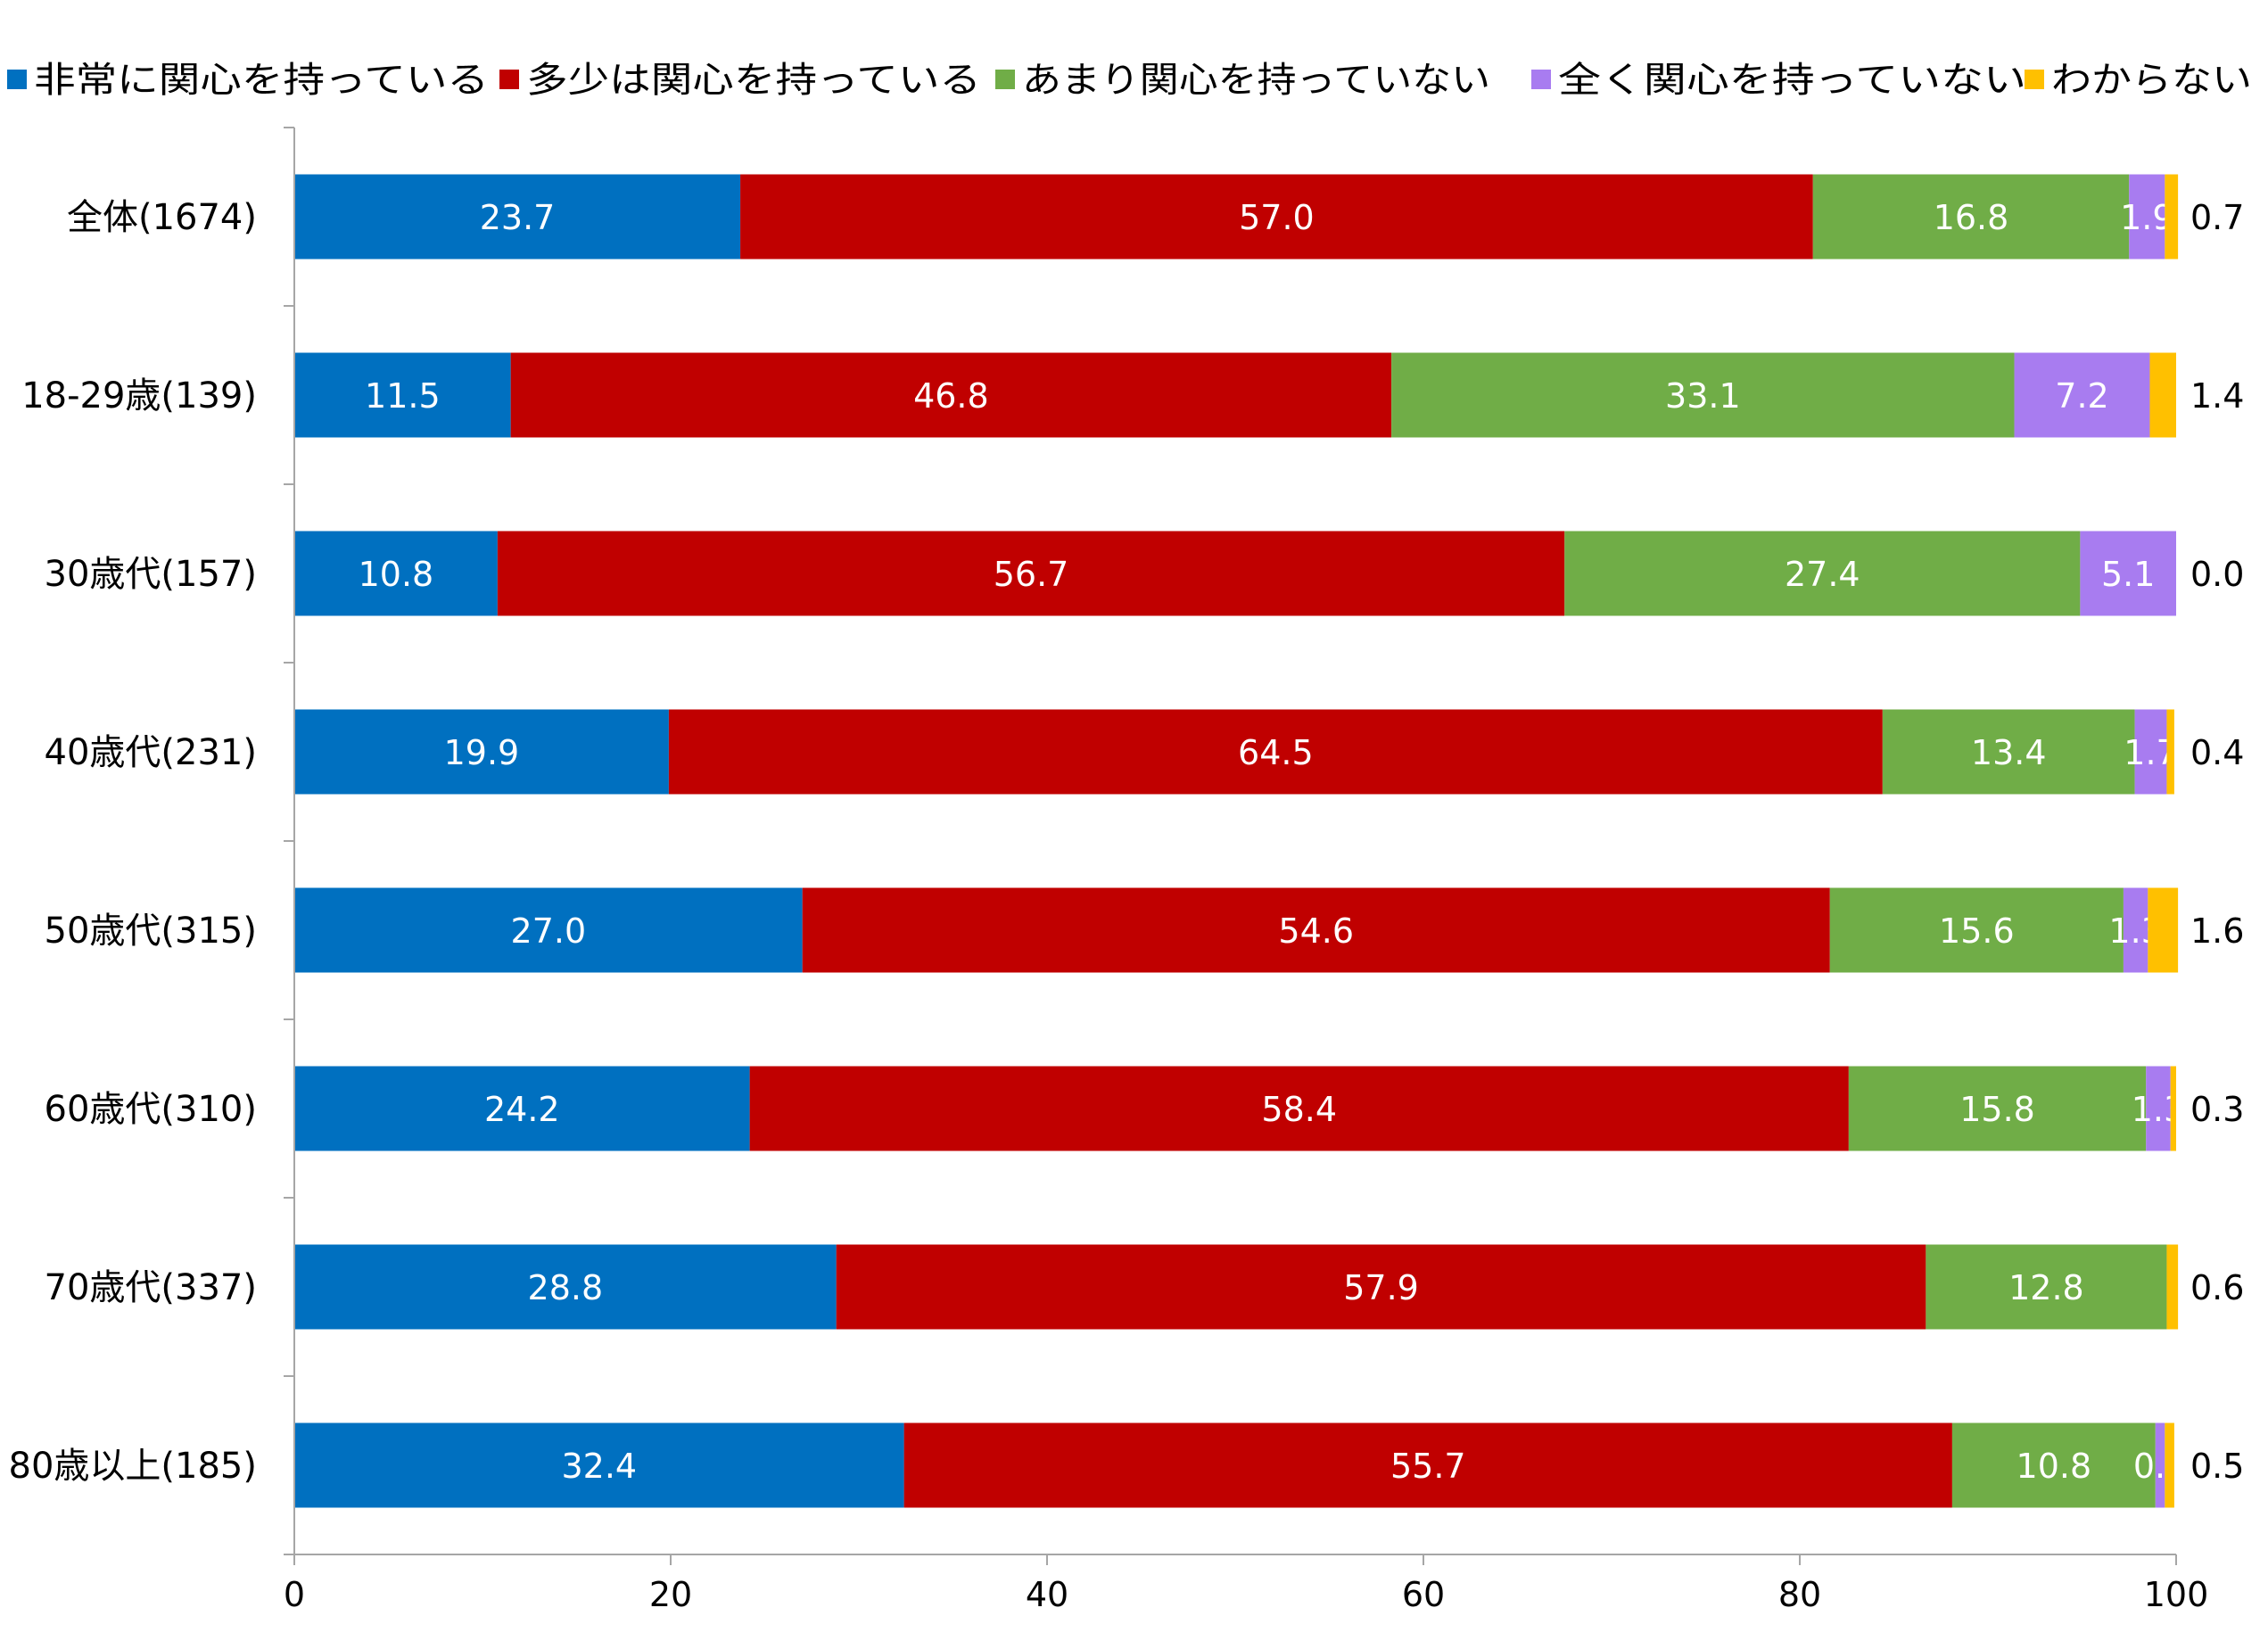  I want to click on data-label: 15.6, so click(1977, 931).